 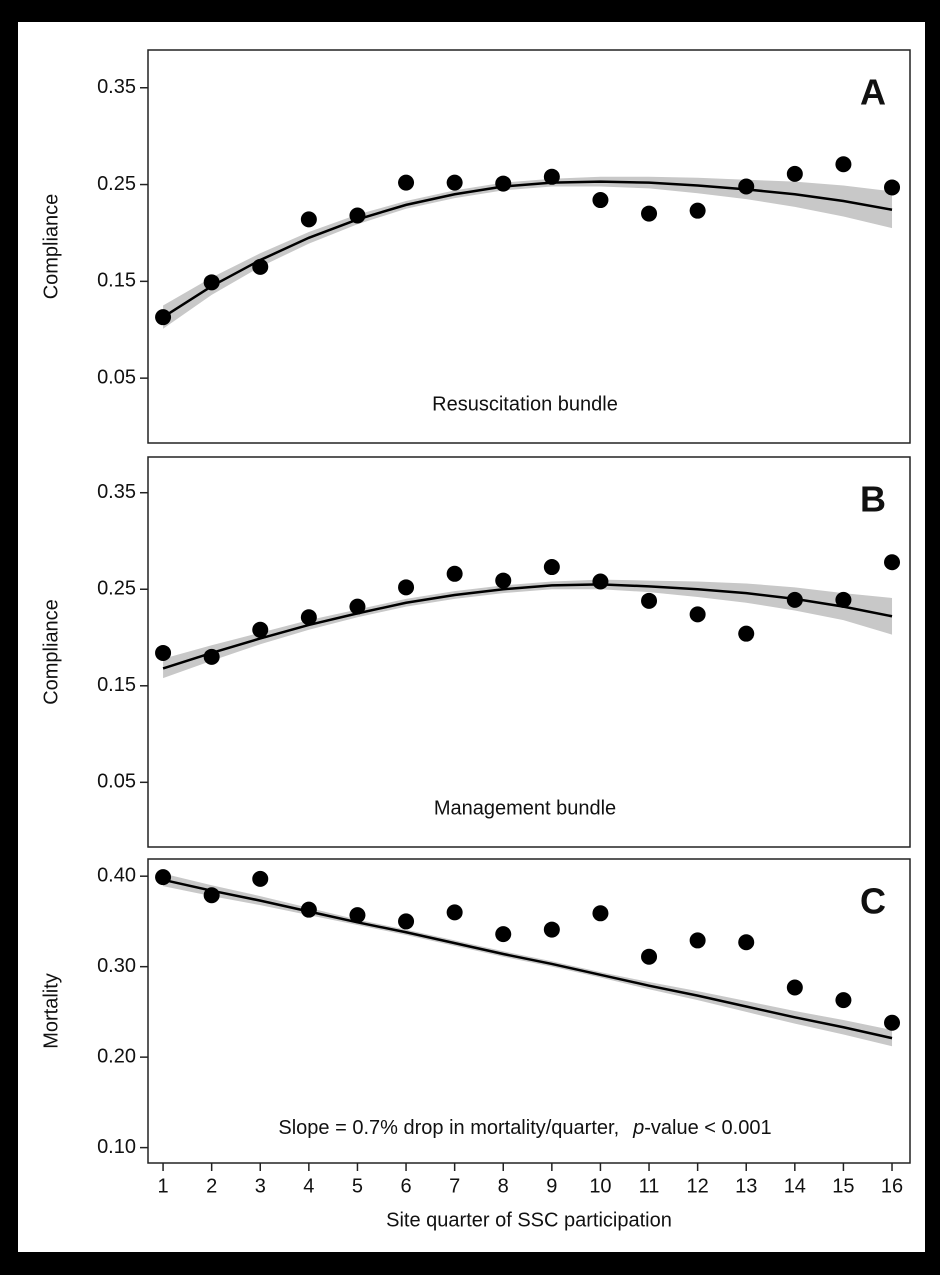 I want to click on x-tick-label: 1, so click(x=163, y=1186).